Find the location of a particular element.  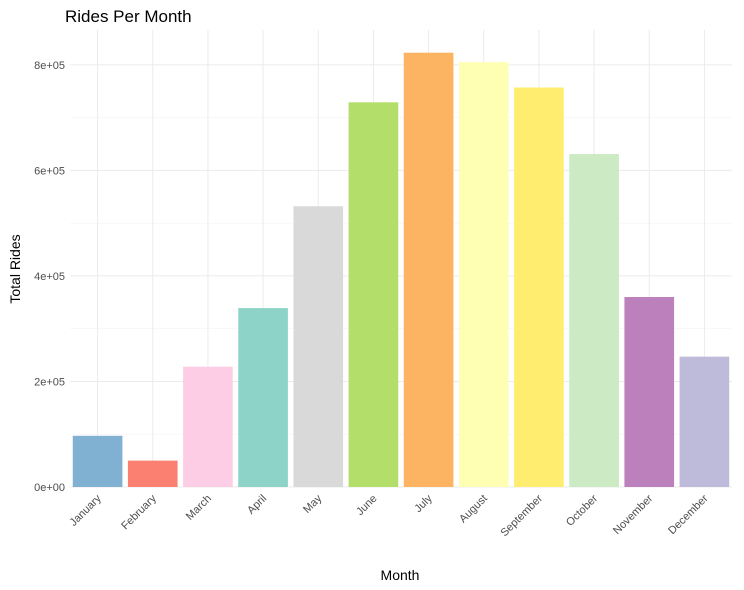

y-tick-label: 2e+05 is located at coordinates (49, 382).